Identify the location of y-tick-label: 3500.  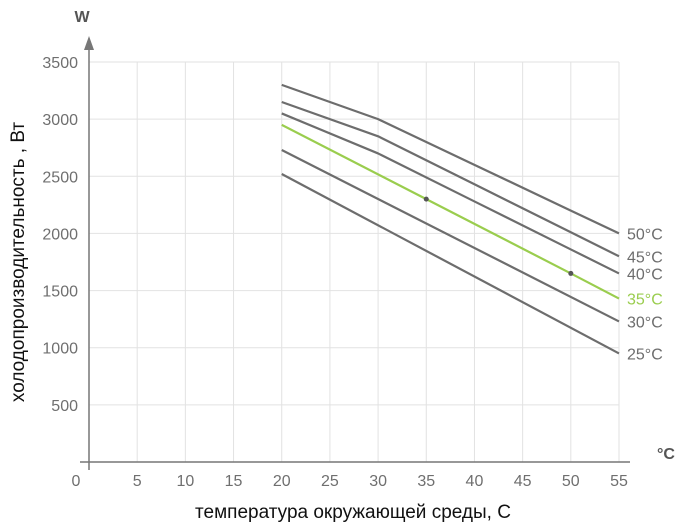
(60, 63).